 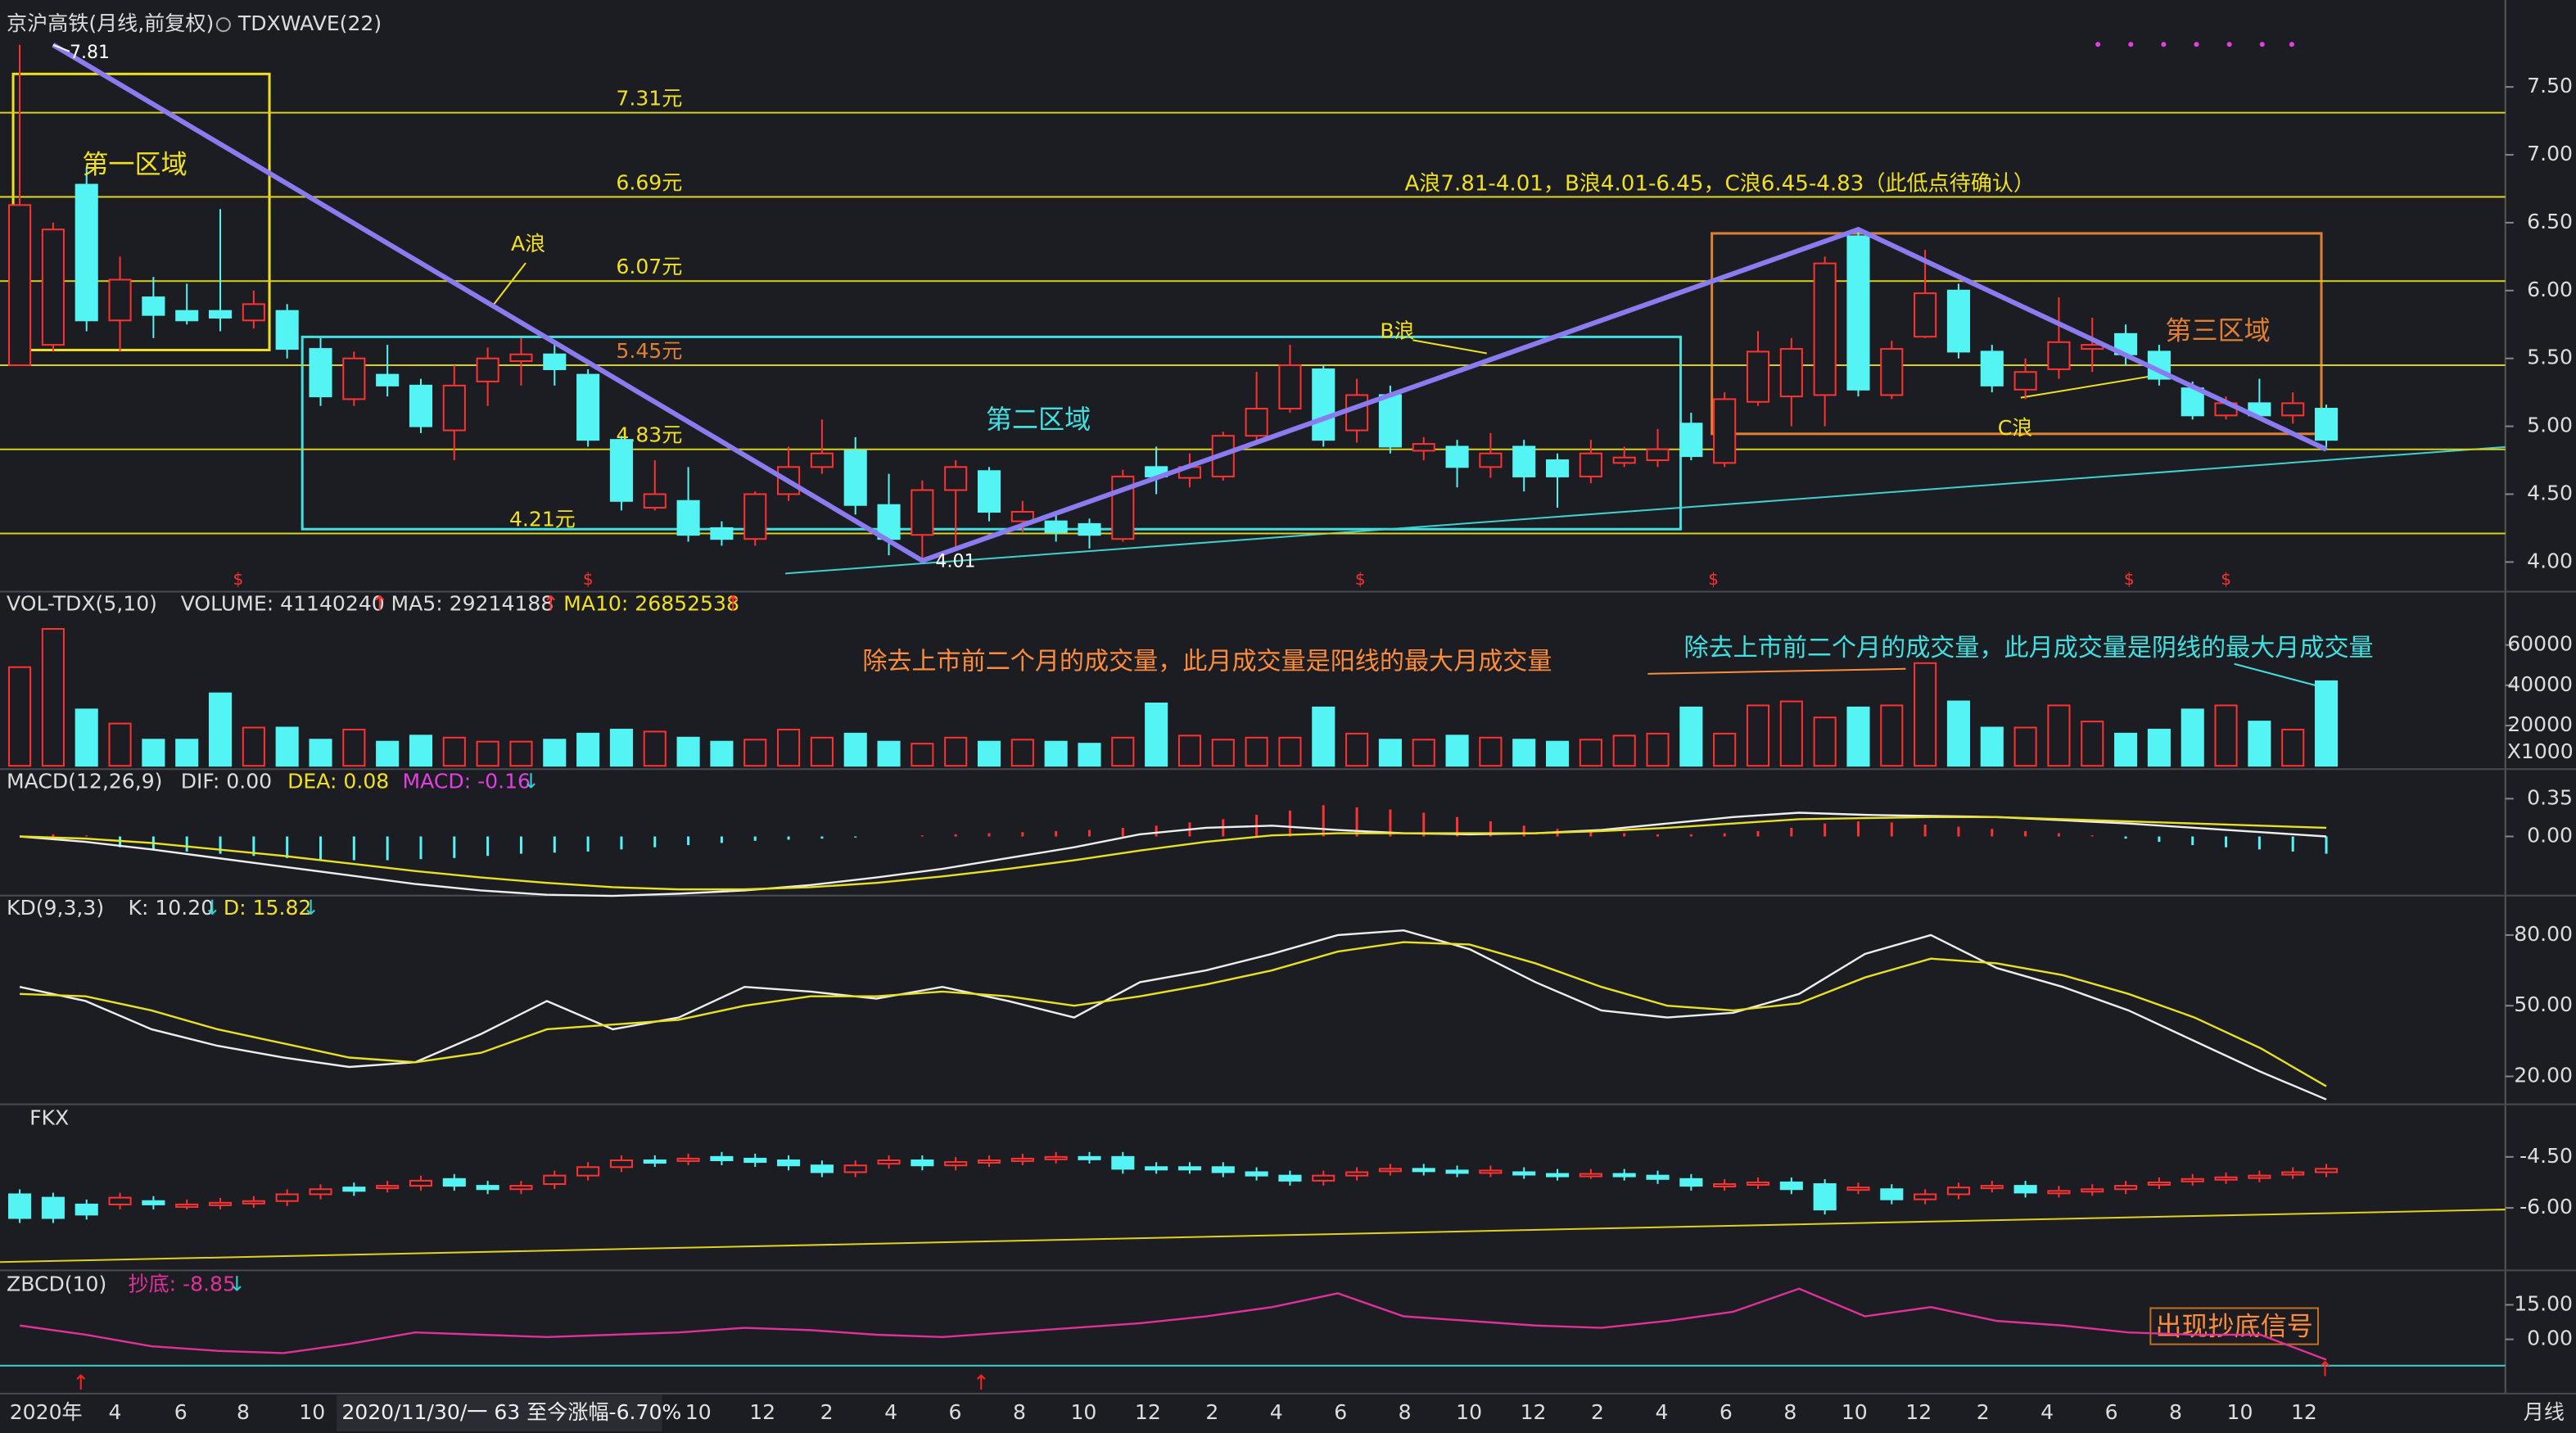 I want to click on y-tick-label: 20.00, so click(x=2543, y=1075).